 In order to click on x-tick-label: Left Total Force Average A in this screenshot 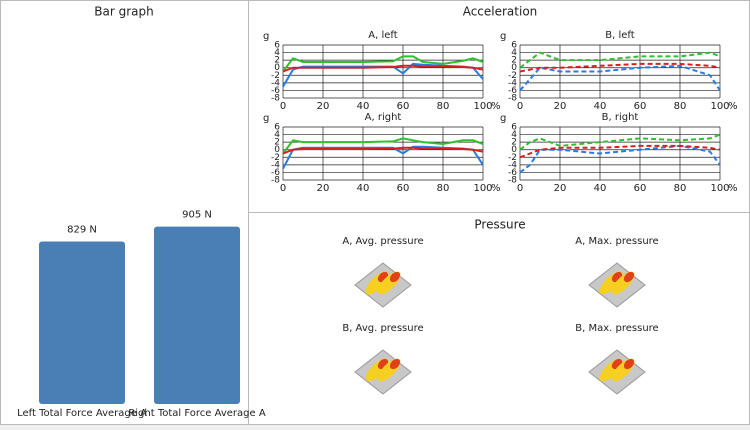, I will do `click(82, 413)`.